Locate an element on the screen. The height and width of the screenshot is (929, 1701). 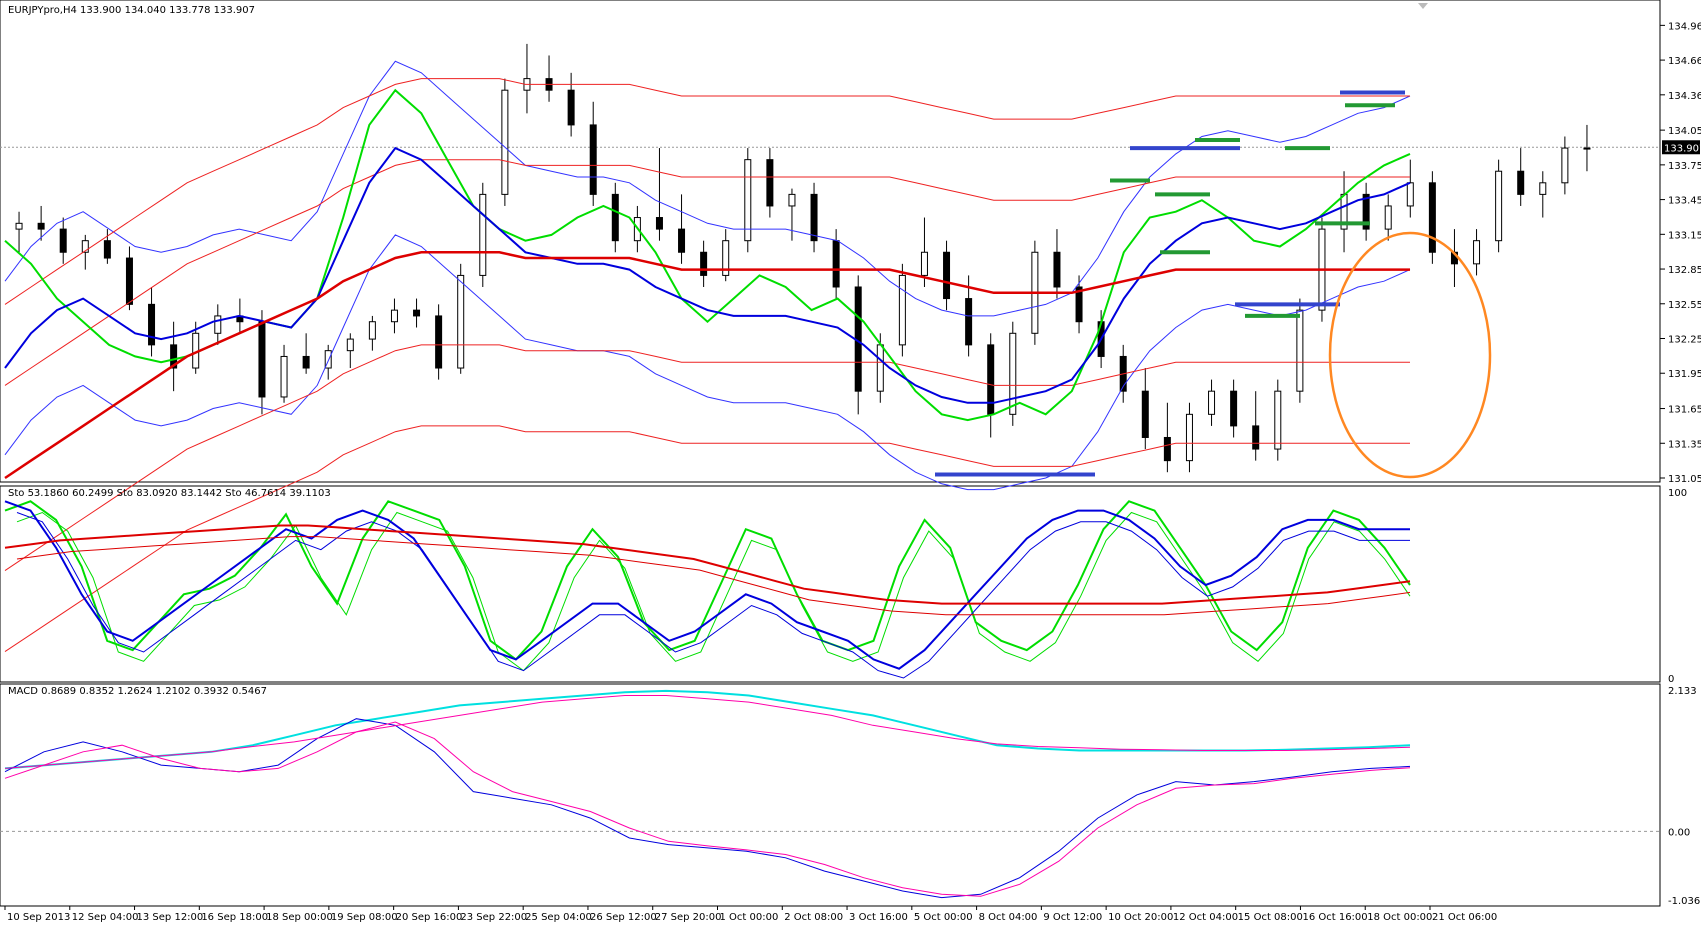
x-tick-label: 16 Oct 16:00 is located at coordinates (1334, 917).